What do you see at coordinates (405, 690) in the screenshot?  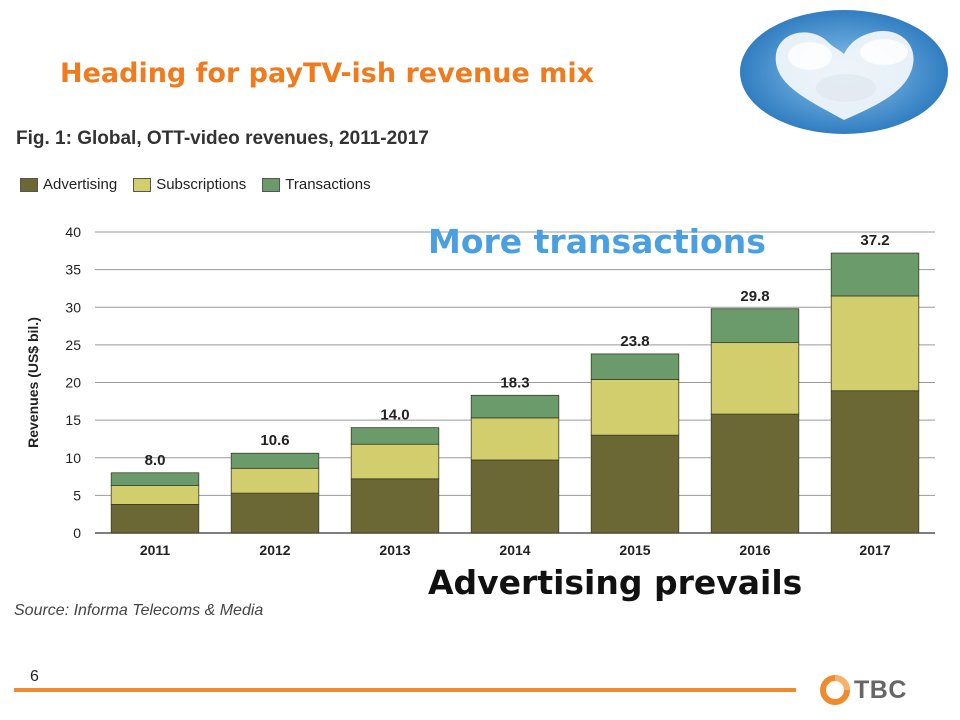 I see `footer-divider` at bounding box center [405, 690].